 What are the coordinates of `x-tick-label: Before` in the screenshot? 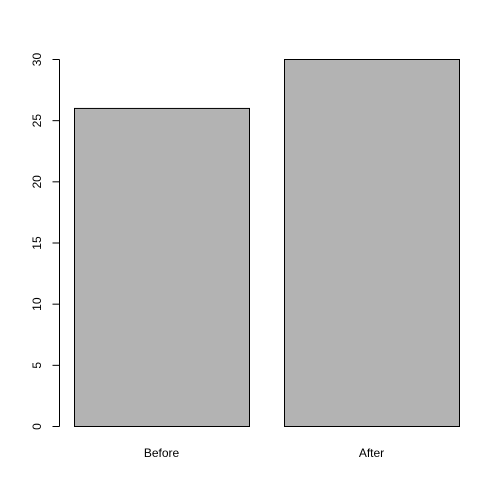 It's located at (162, 453).